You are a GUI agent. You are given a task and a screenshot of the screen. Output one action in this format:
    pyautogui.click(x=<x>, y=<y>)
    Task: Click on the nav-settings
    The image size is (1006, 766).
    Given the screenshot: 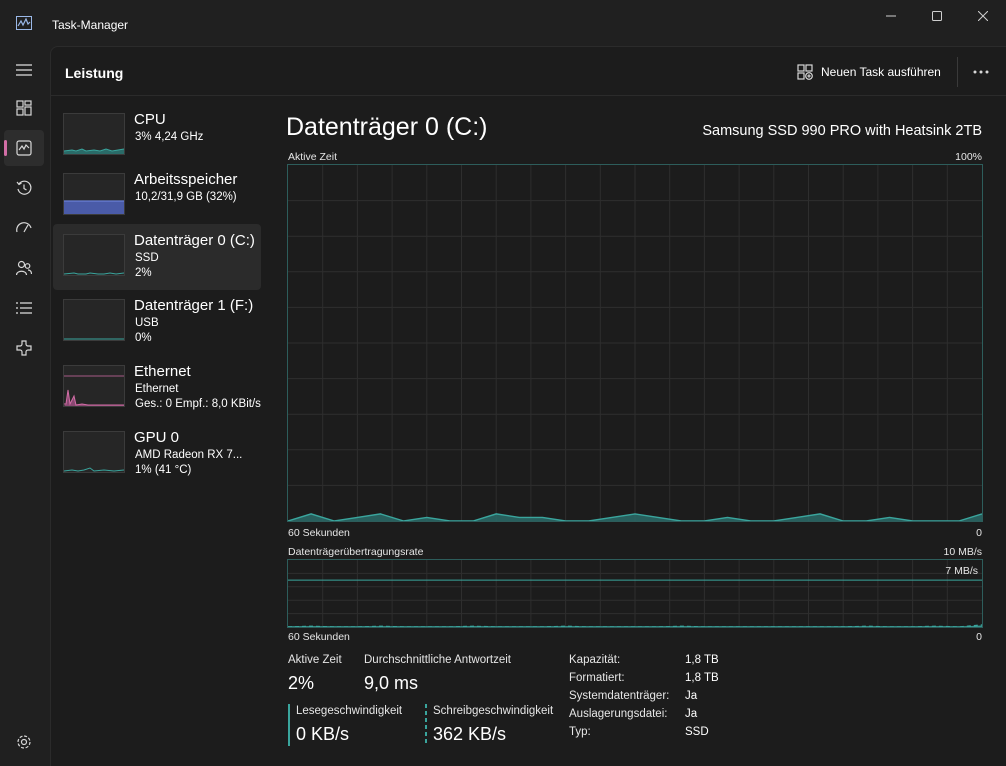 What is the action you would take?
    pyautogui.click(x=24, y=742)
    